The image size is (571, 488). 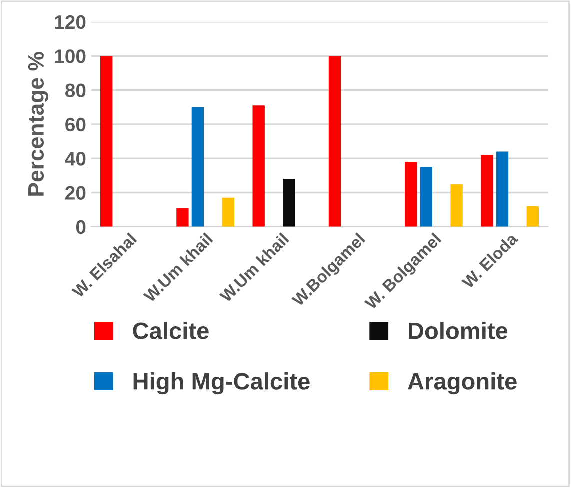 What do you see at coordinates (171, 331) in the screenshot?
I see `legend-label: Calcite` at bounding box center [171, 331].